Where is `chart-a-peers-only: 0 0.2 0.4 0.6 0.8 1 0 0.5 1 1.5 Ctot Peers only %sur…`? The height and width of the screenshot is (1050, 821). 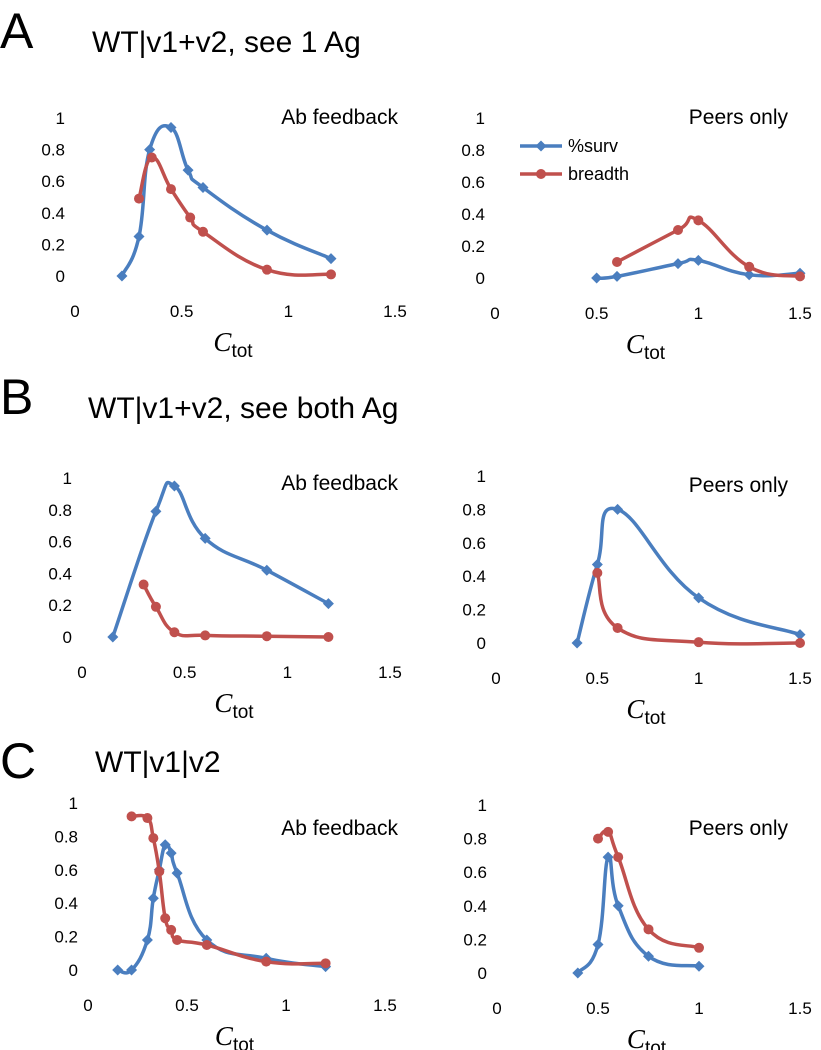
chart-a-peers-only: 0 0.2 0.4 0.6 0.8 1 0 0.5 1 1.5 Ctot Peers only %sur… is located at coordinates (636, 235).